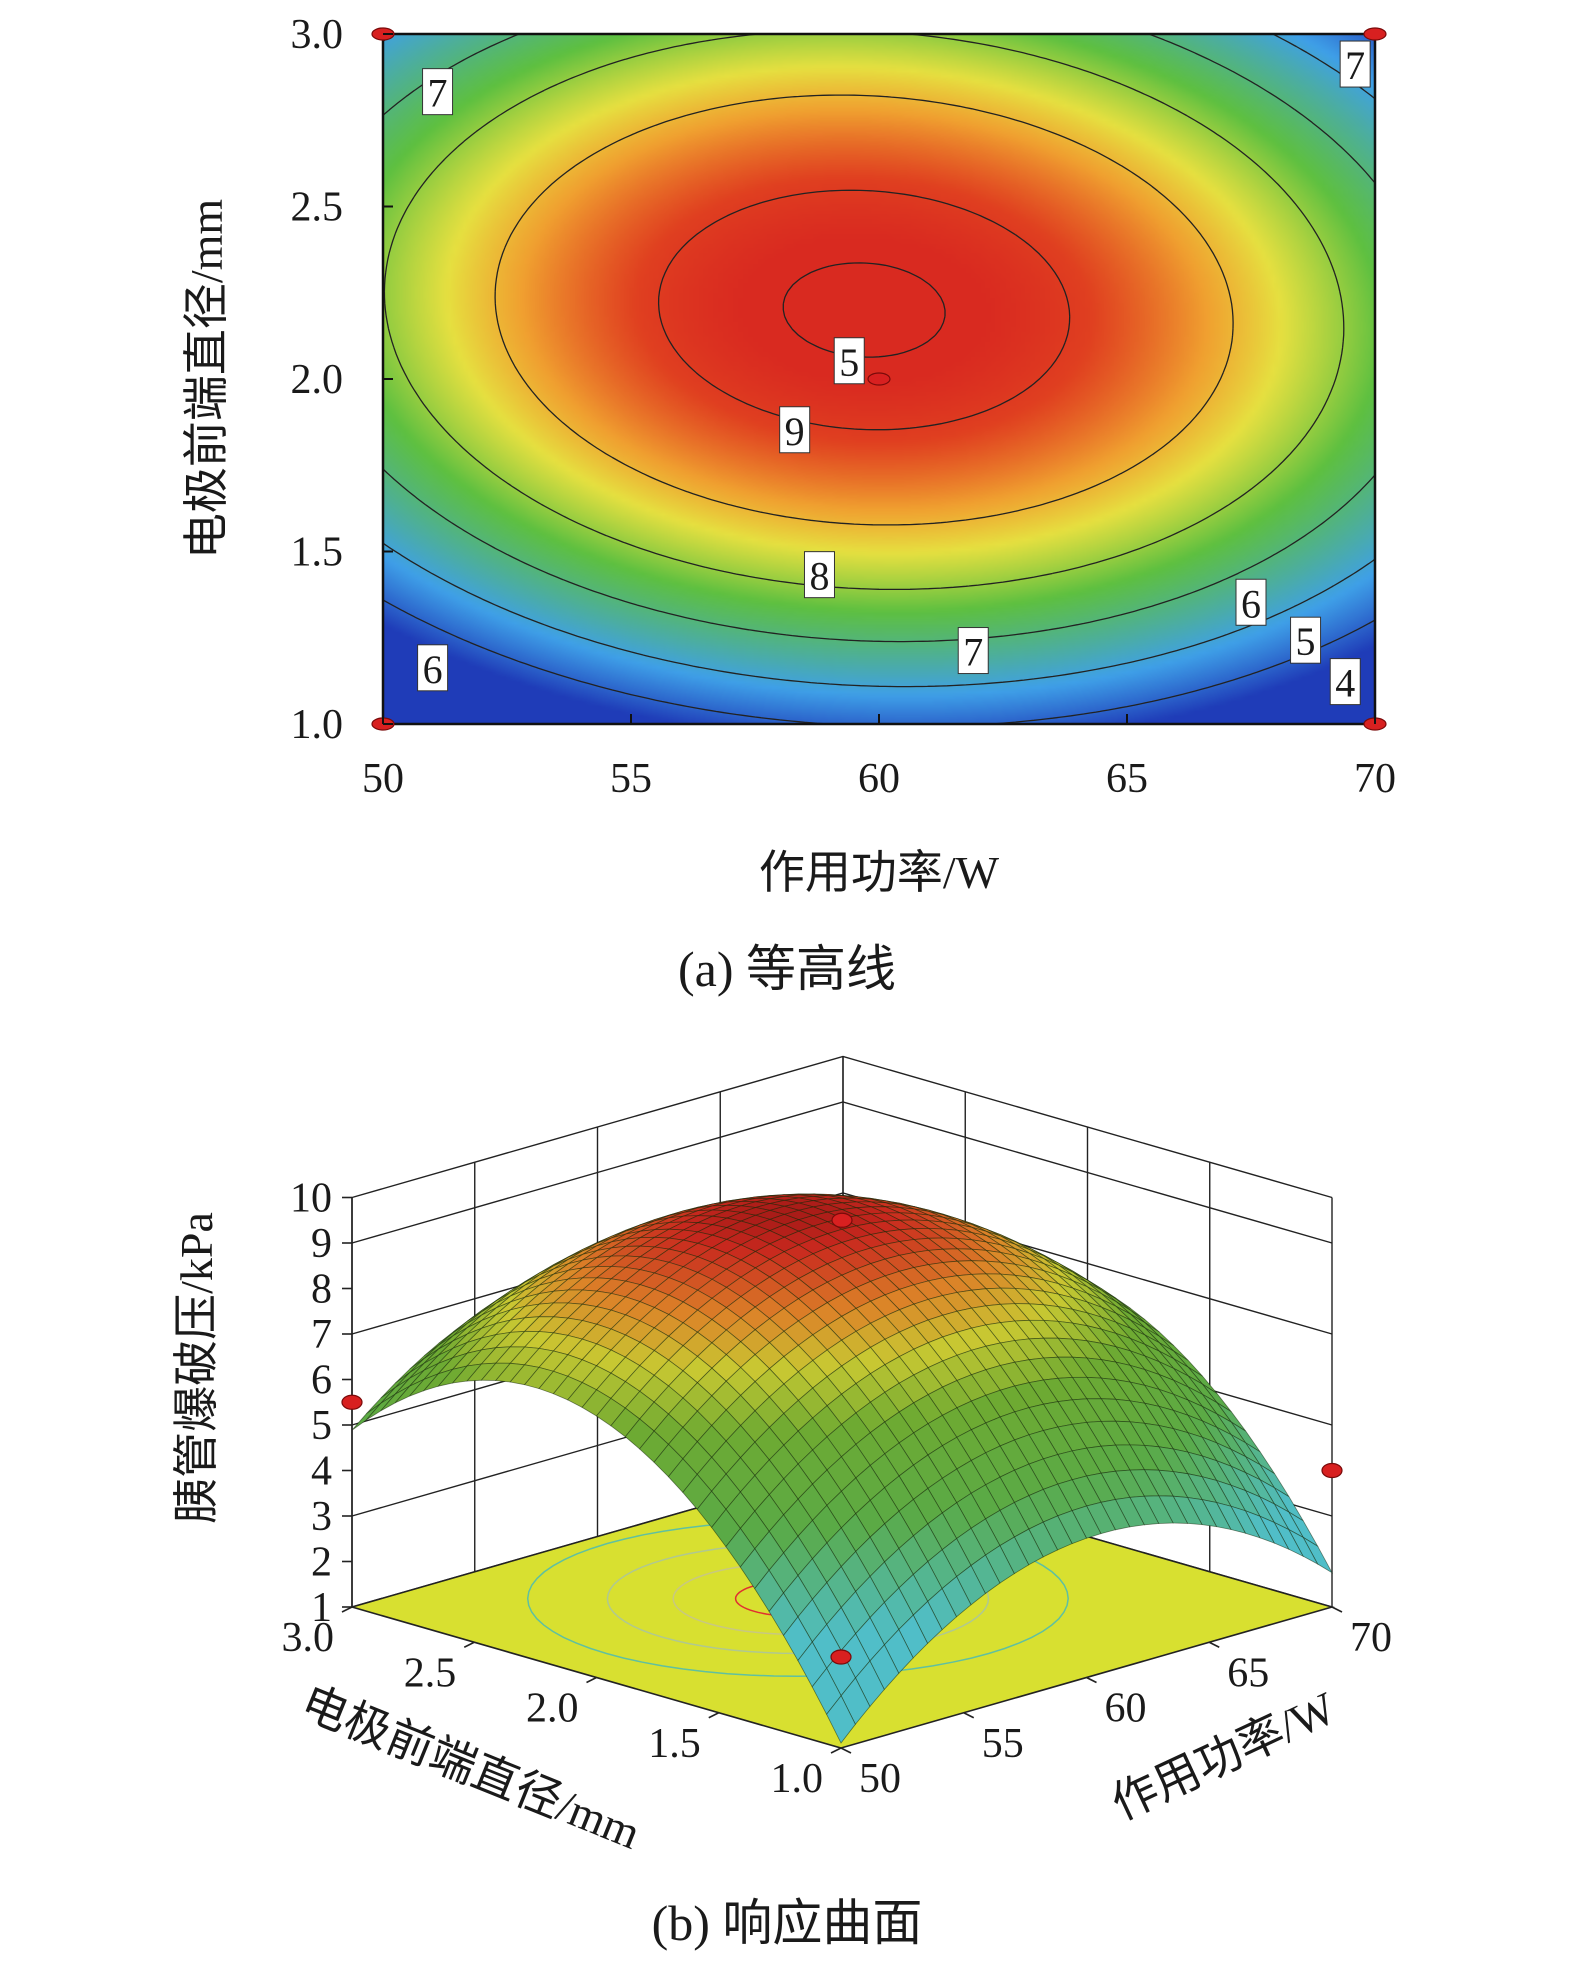 The height and width of the screenshot is (1967, 1575). Describe the element at coordinates (842, 1438) in the screenshot. I see `surface-design-points` at that location.